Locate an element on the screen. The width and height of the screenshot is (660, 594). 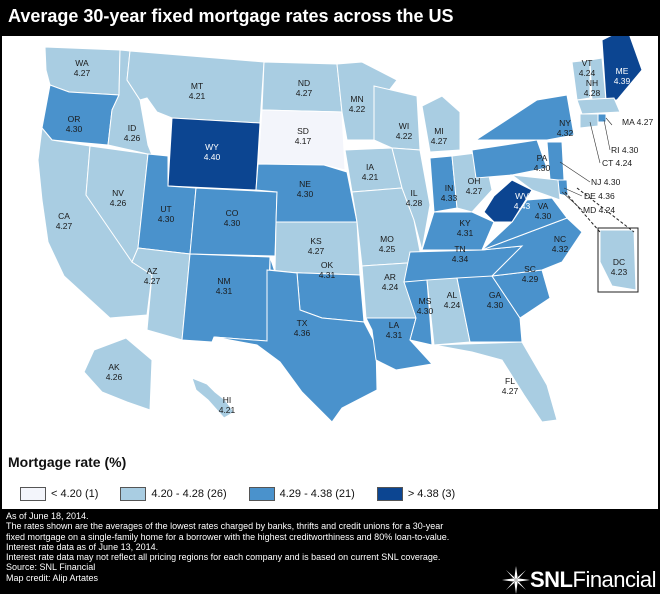
state-rate-ok: 4.31 is located at coordinates (327, 275).